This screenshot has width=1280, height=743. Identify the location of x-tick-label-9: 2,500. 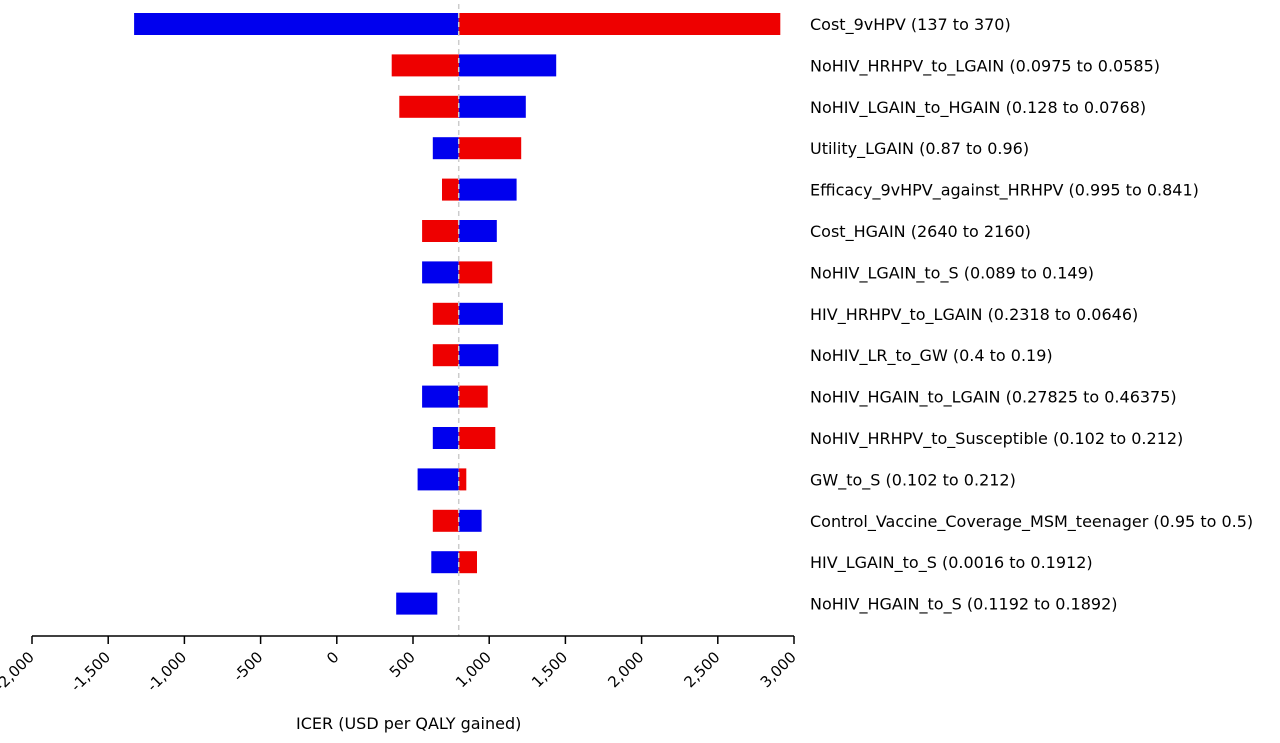
(702, 669).